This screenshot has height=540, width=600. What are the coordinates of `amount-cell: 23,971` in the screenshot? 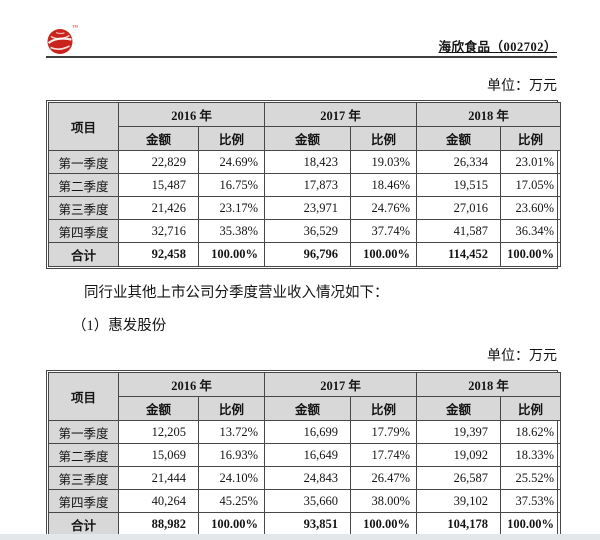 It's located at (308, 208).